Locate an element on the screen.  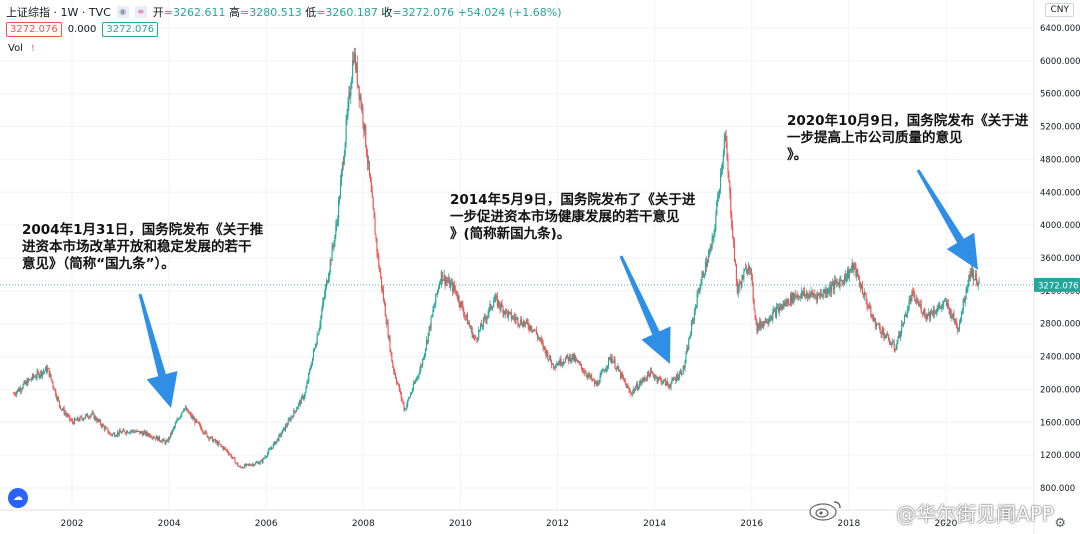
currency-badge: CNY is located at coordinates (1059, 10).